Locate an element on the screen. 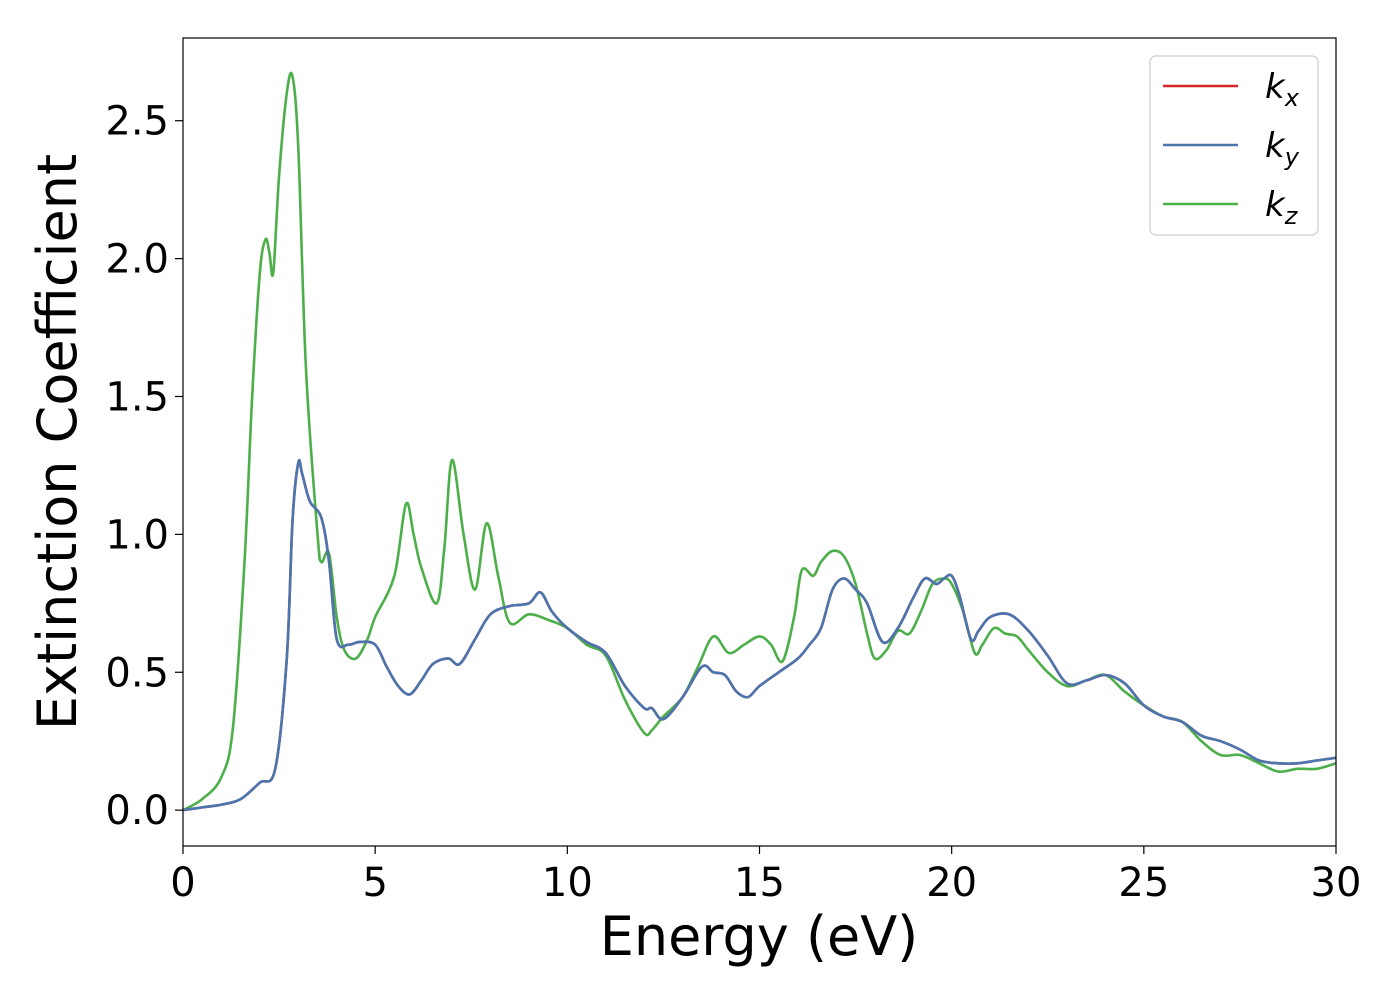  x-tick-label: 15 is located at coordinates (759, 883).